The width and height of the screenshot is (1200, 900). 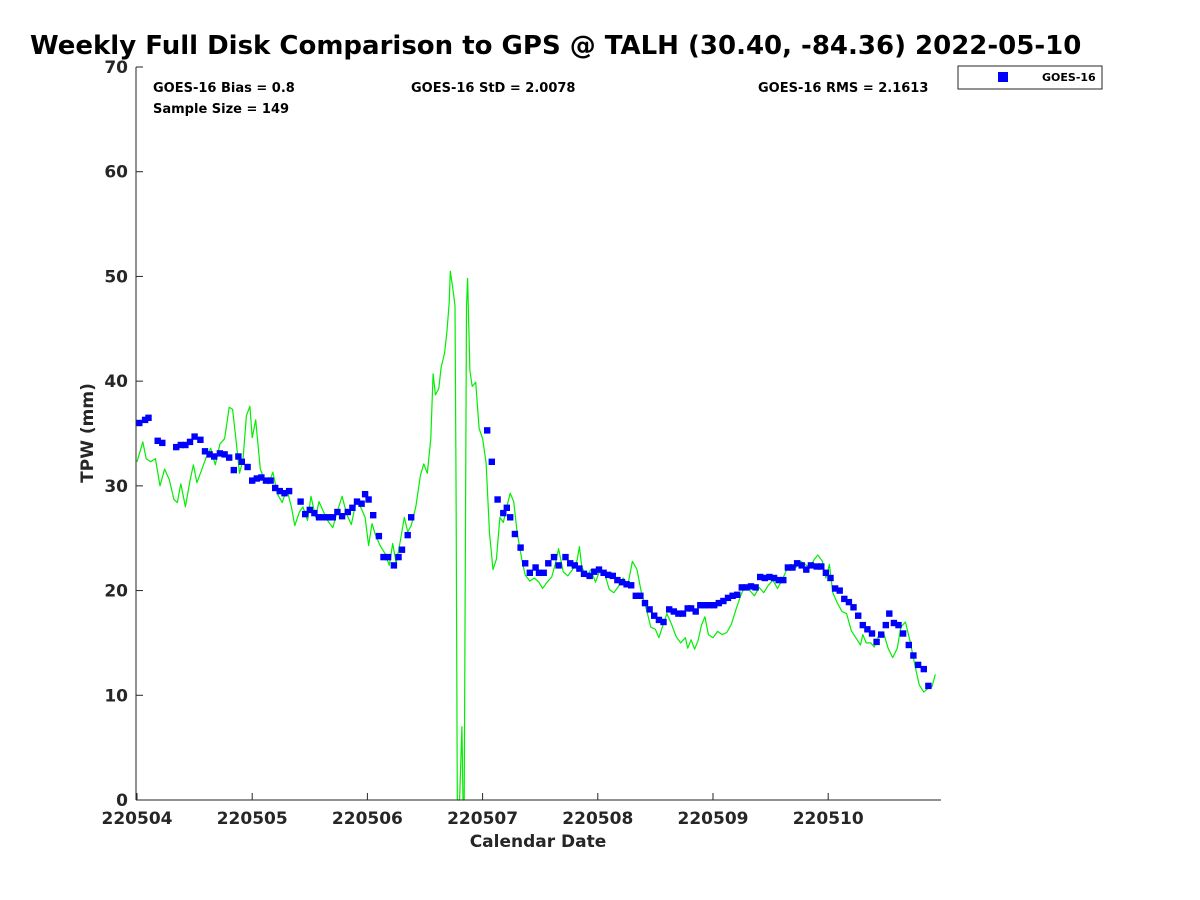 I want to click on y-tick-label: 40, so click(x=116, y=382).